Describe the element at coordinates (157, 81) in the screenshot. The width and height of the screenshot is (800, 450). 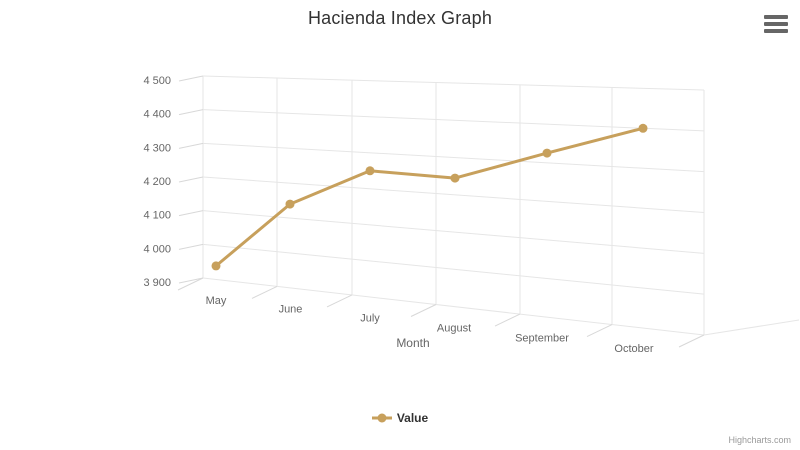
I see `y-tick-label: 4 500` at that location.